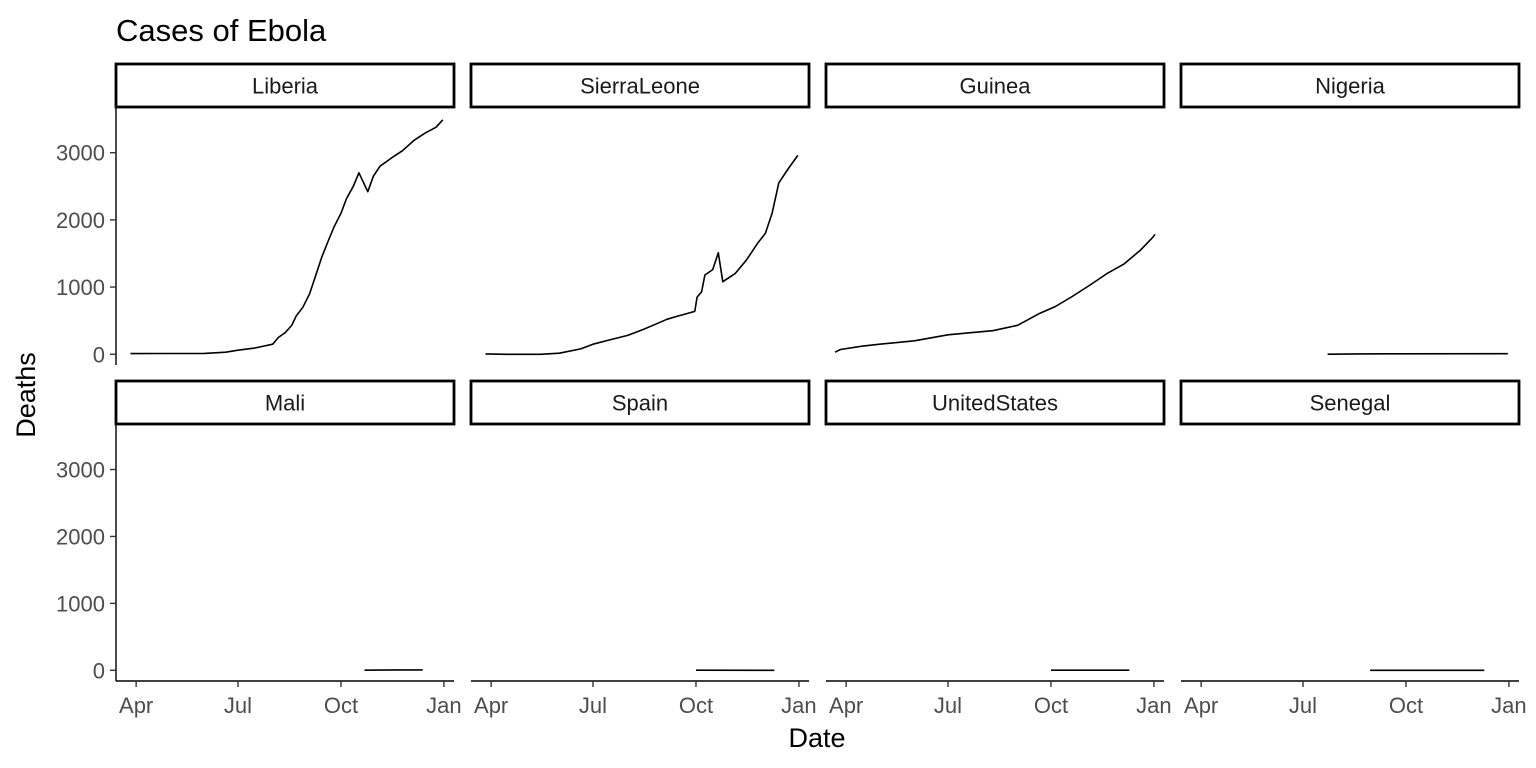 The image size is (1536, 768). What do you see at coordinates (995, 293) in the screenshot?
I see `series-line-guinea` at bounding box center [995, 293].